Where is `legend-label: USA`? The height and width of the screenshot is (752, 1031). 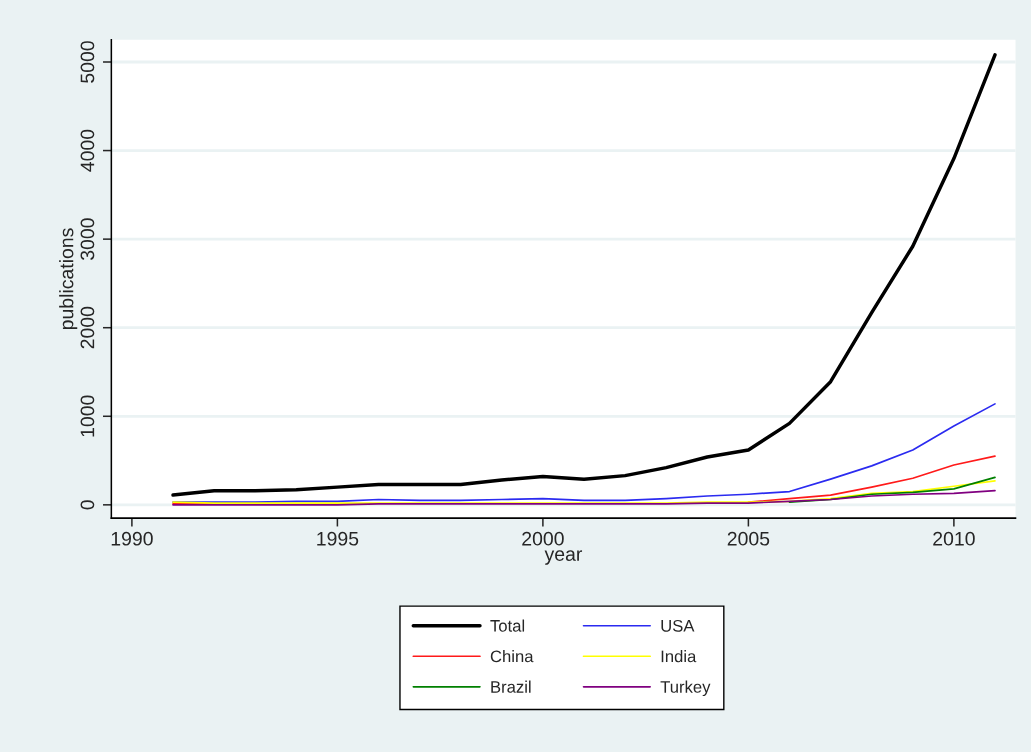
legend-label: USA is located at coordinates (678, 625).